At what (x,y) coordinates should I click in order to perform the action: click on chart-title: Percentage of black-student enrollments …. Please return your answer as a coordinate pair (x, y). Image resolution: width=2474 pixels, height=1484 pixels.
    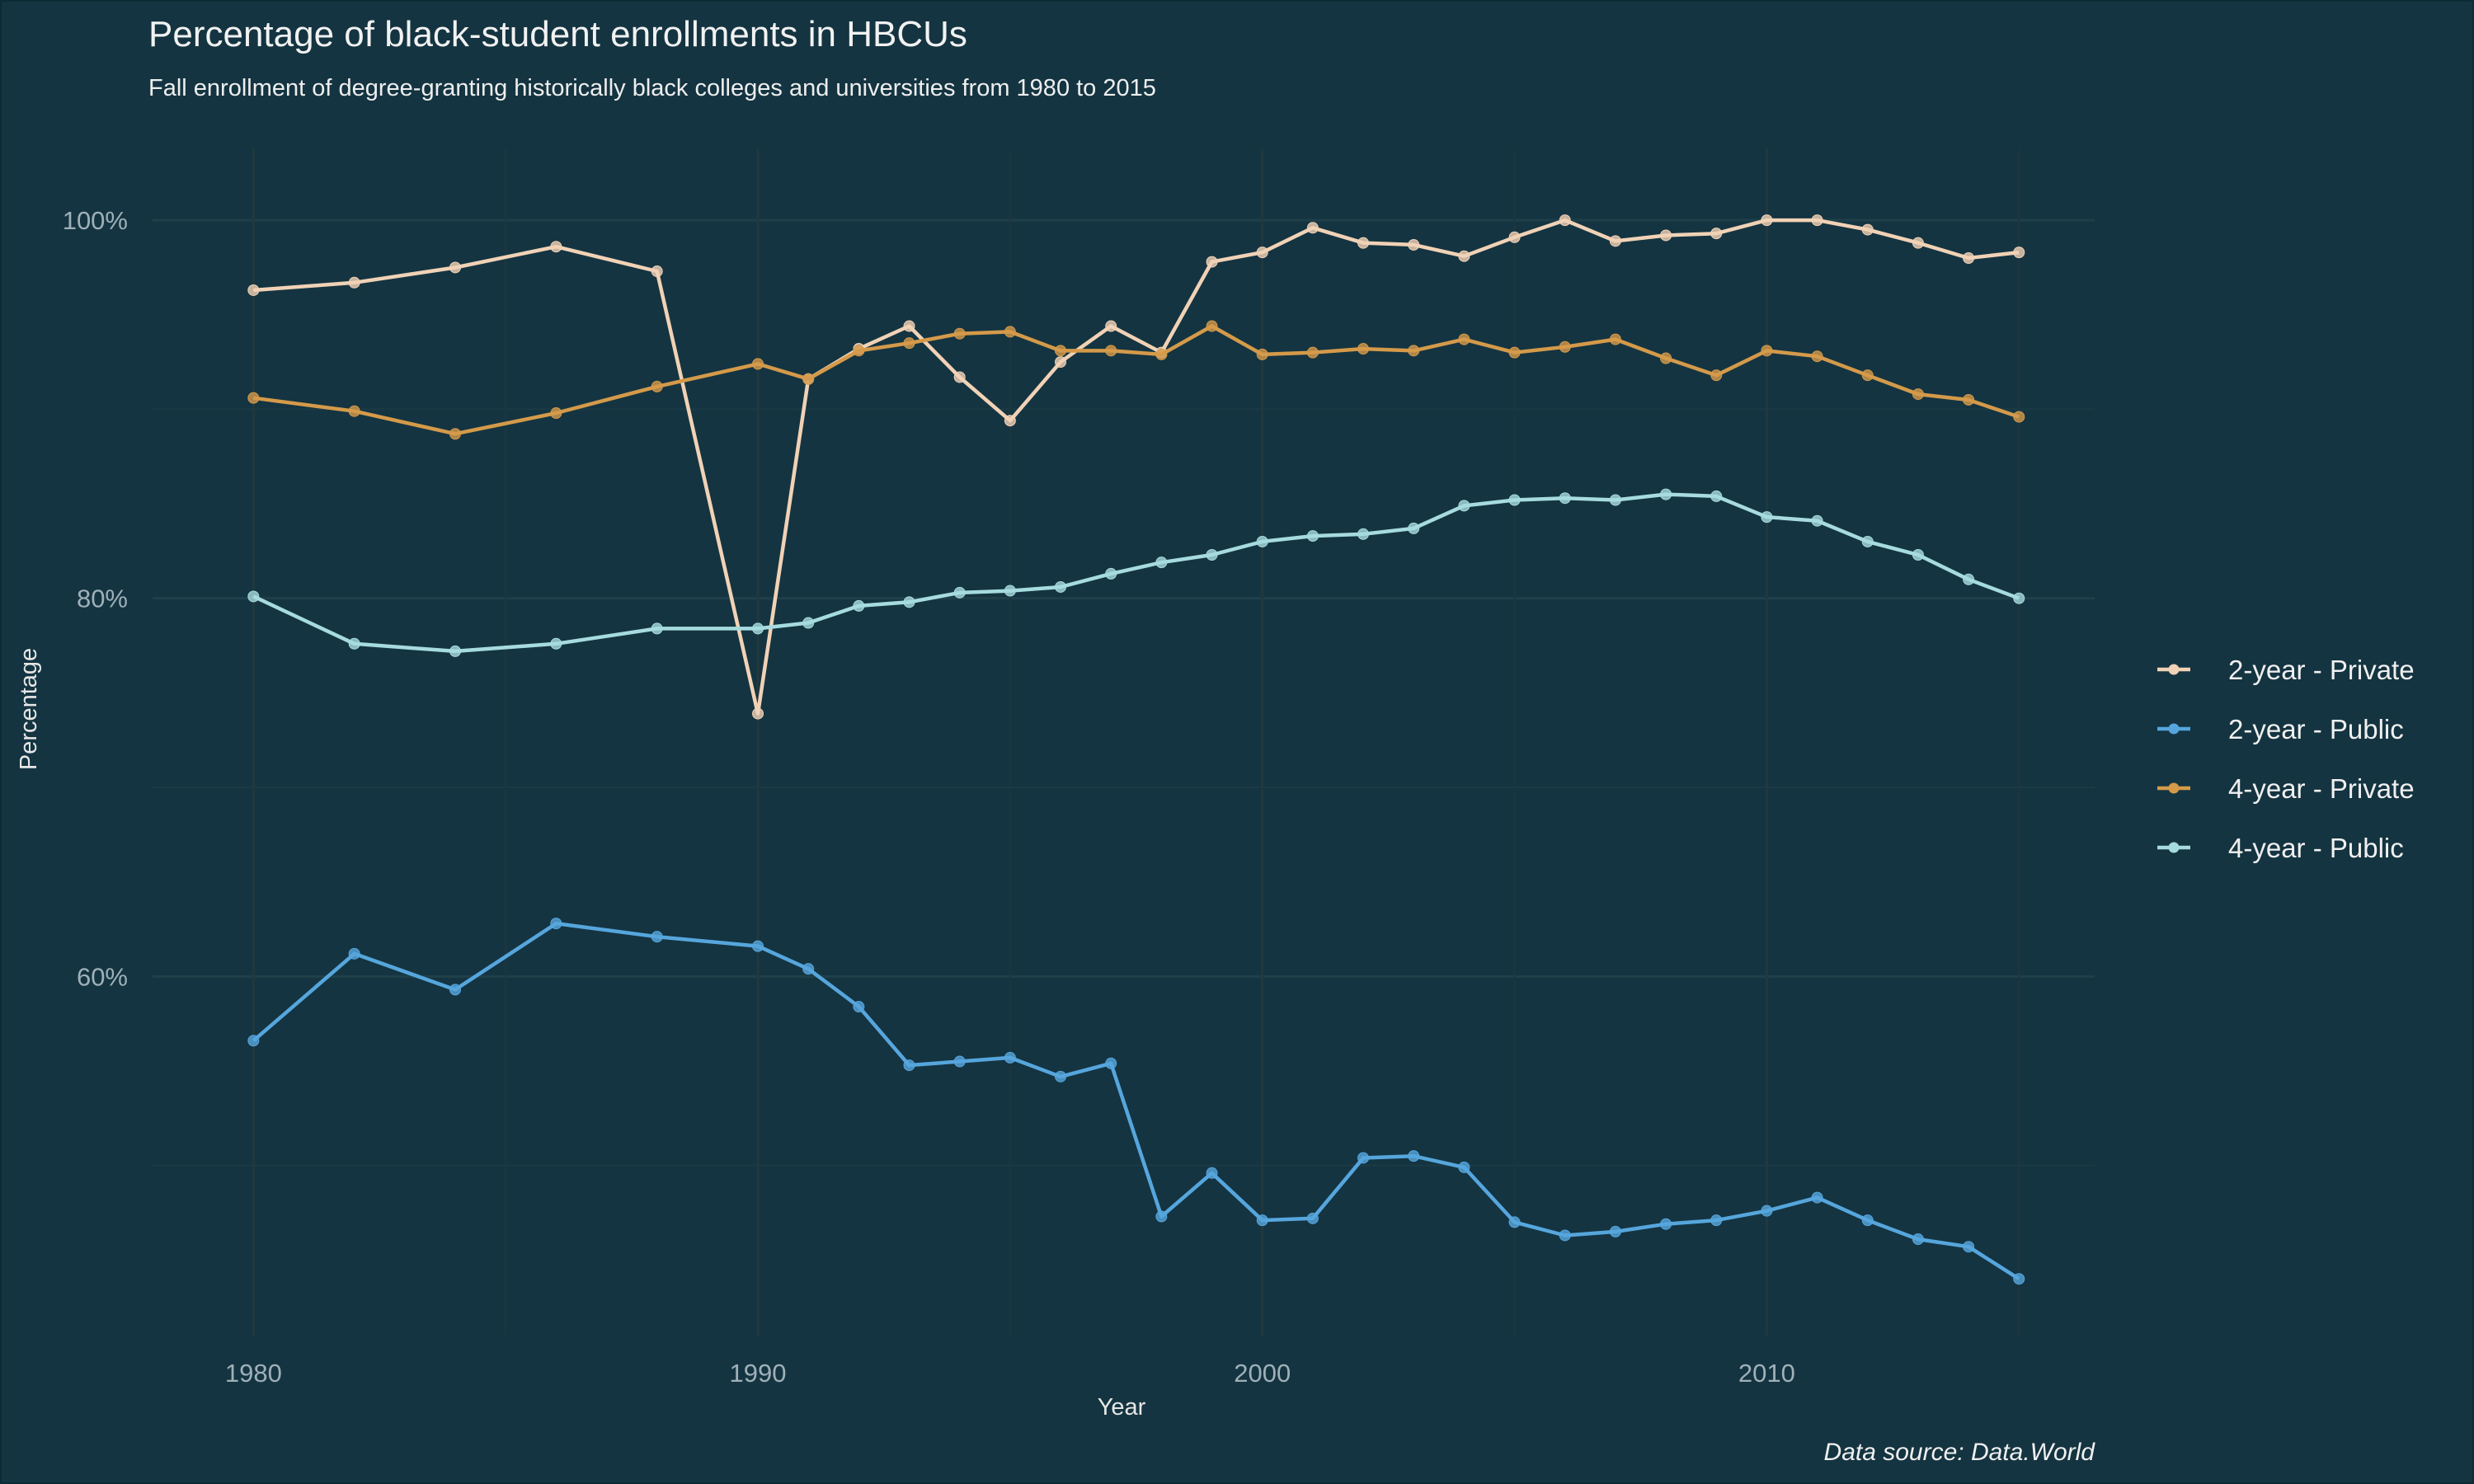
    Looking at the image, I should click on (557, 34).